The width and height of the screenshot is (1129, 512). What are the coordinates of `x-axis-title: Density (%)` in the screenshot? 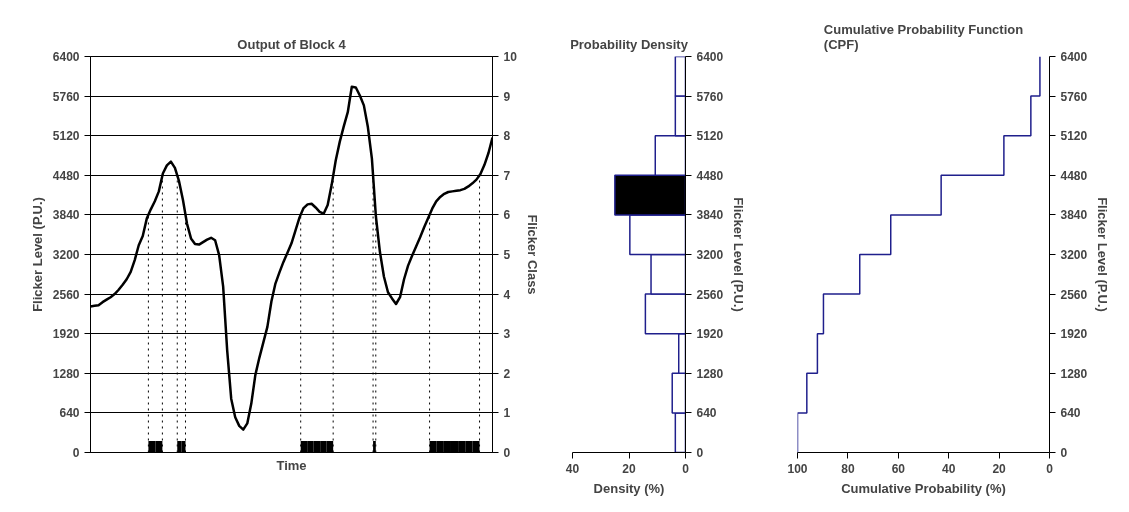 It's located at (629, 488).